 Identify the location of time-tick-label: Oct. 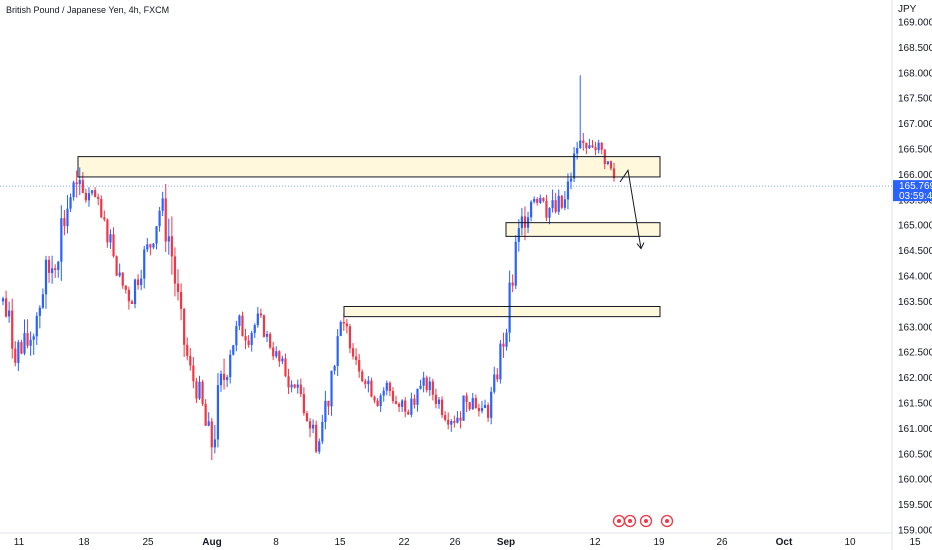
(784, 542).